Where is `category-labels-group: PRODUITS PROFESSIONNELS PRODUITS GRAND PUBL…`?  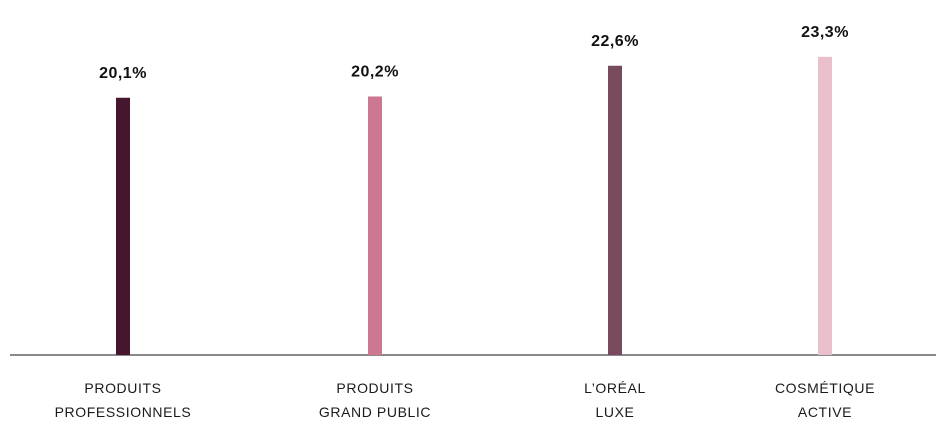 category-labels-group: PRODUITS PROFESSIONNELS PRODUITS GRAND PUBL… is located at coordinates (465, 400).